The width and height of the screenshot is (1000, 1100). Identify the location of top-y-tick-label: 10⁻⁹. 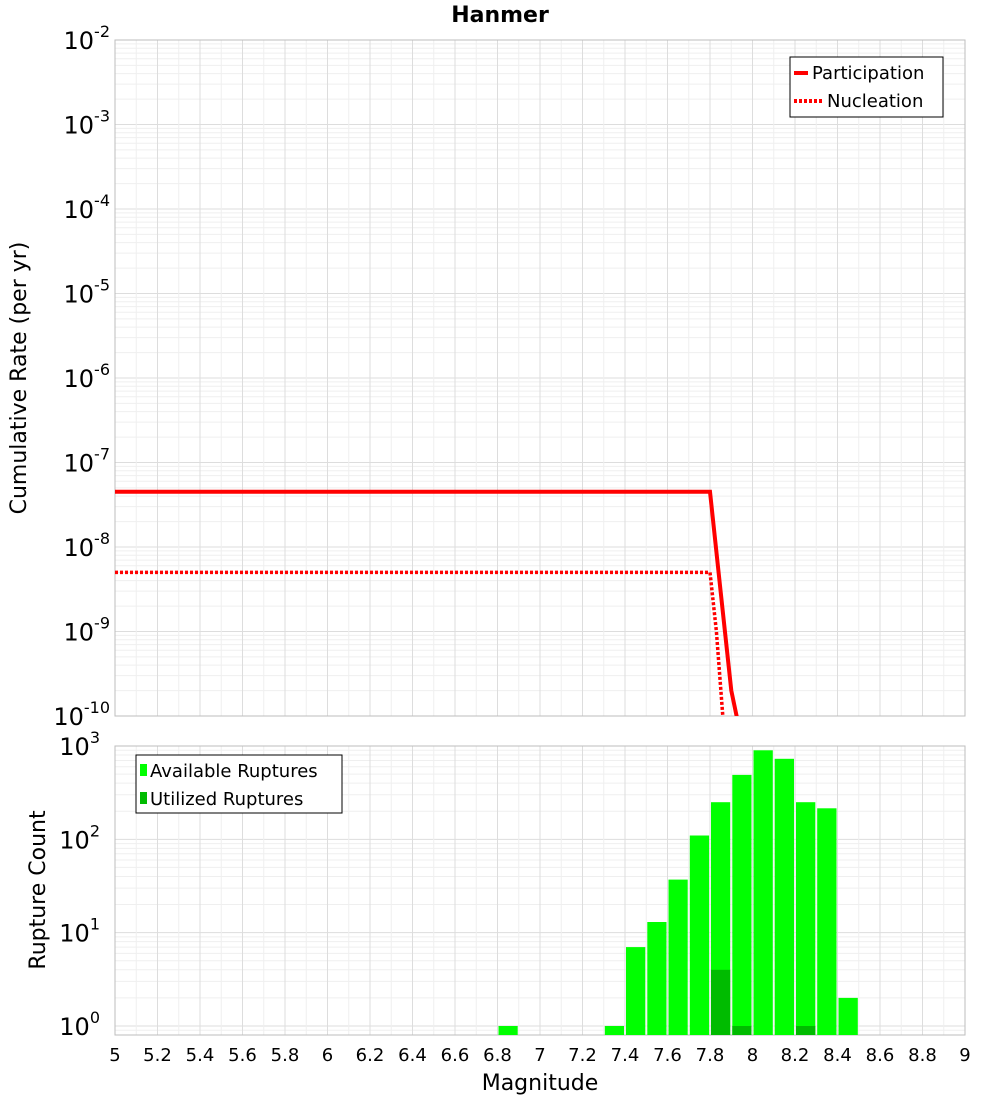
(87, 630).